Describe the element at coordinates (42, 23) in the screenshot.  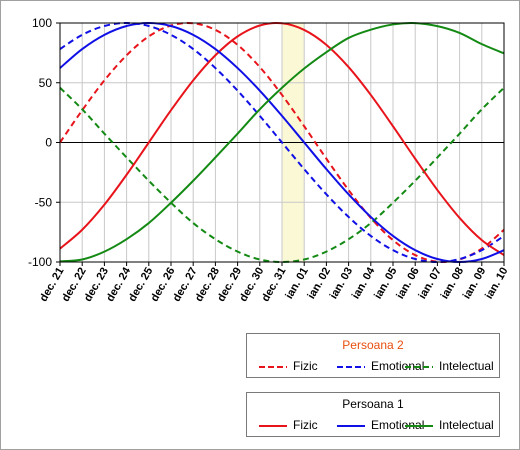
I see `y-tick-label: 100` at that location.